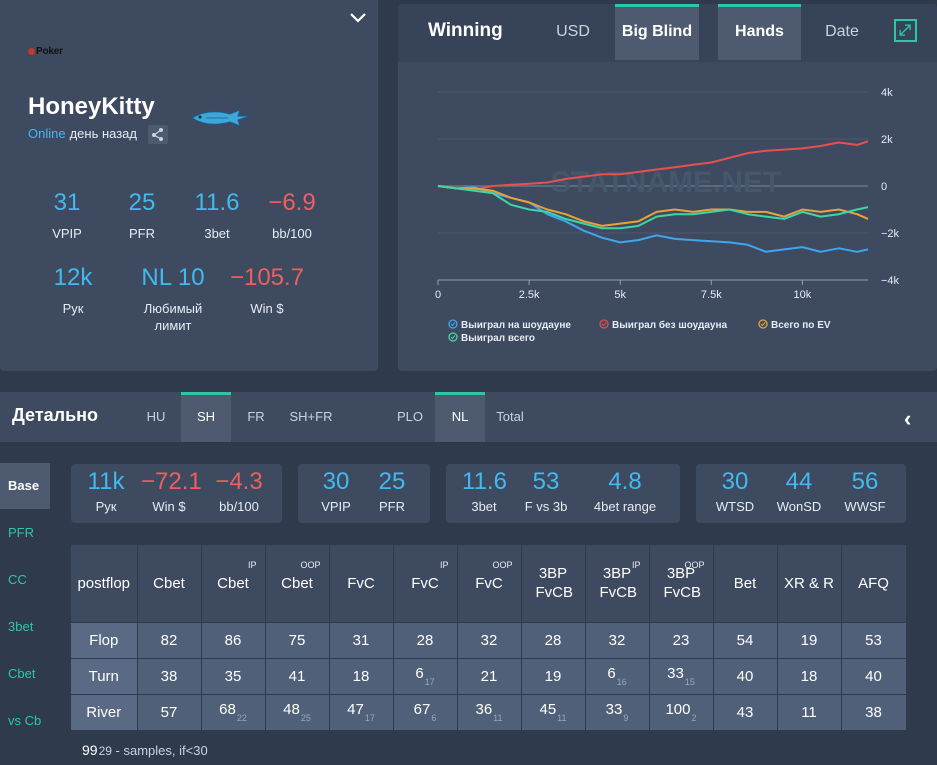 This screenshot has height=765, width=937. Describe the element at coordinates (267, 277) in the screenshot. I see `stat-value: −105.7` at that location.